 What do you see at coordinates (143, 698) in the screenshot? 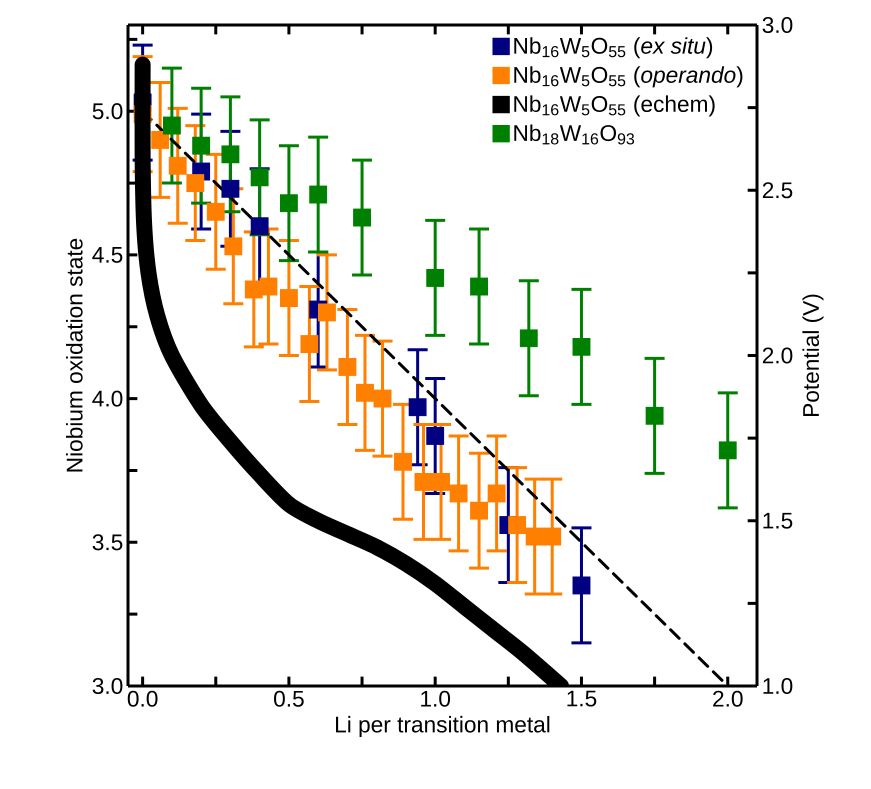
I see `x-tick-label: 0.0` at bounding box center [143, 698].